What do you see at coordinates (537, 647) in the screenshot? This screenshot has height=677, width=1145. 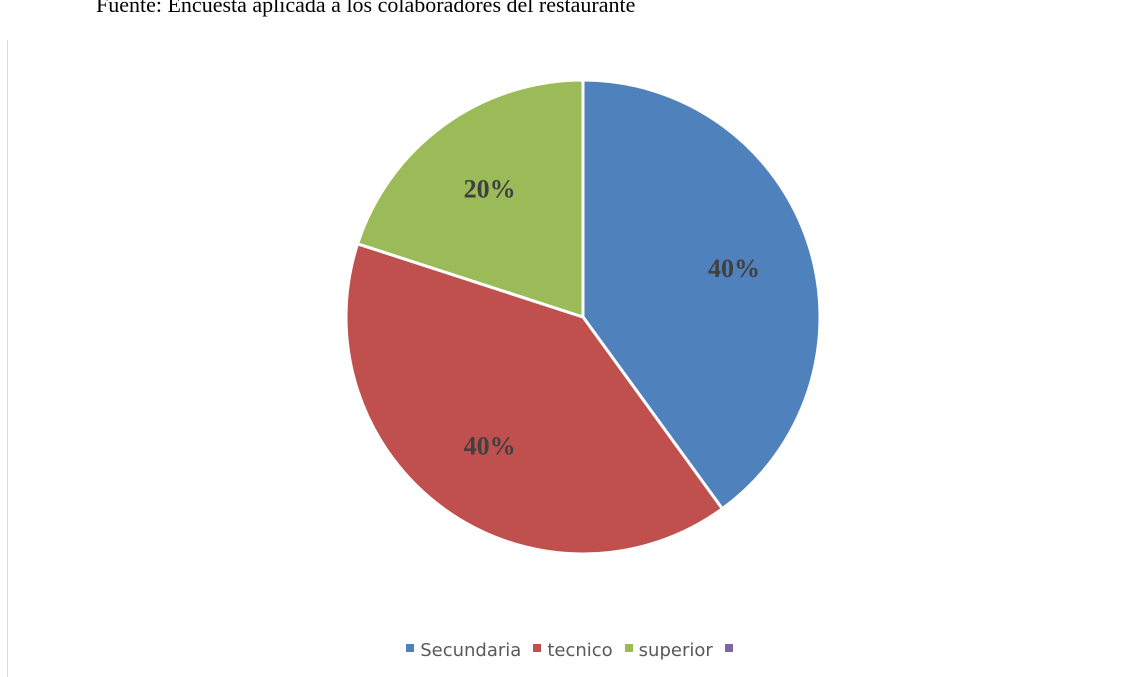 I see `legend-swatch-tecnico` at bounding box center [537, 647].